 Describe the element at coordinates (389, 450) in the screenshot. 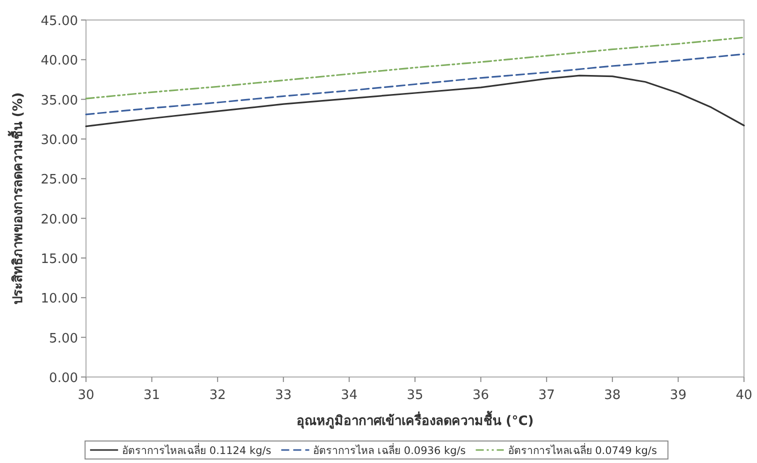

I see `legend-label: อัตราการไหล เฉลี่ย 0.0936 kg/s` at that location.